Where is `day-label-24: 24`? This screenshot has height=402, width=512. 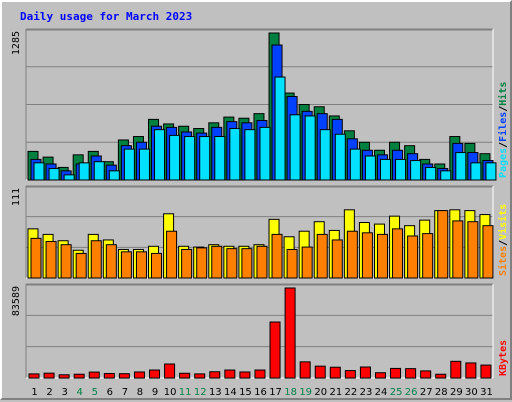
day-label-24: 24 is located at coordinates (381, 392).